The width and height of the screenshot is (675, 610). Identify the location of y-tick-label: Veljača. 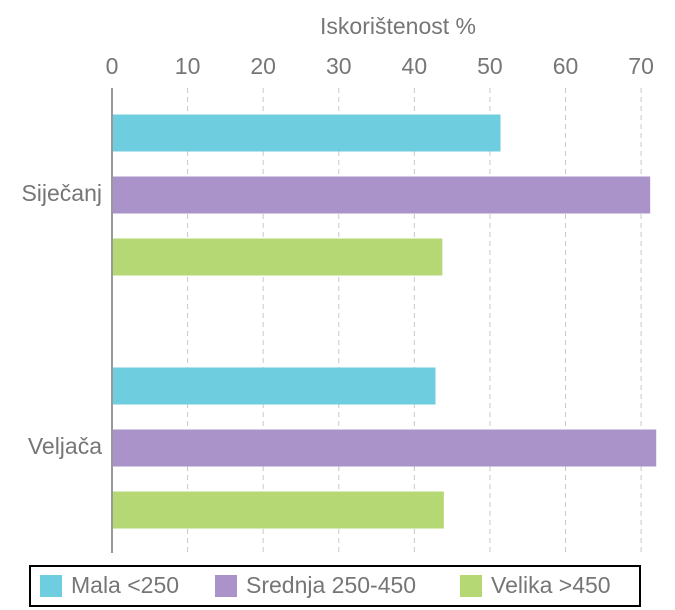
(65, 446).